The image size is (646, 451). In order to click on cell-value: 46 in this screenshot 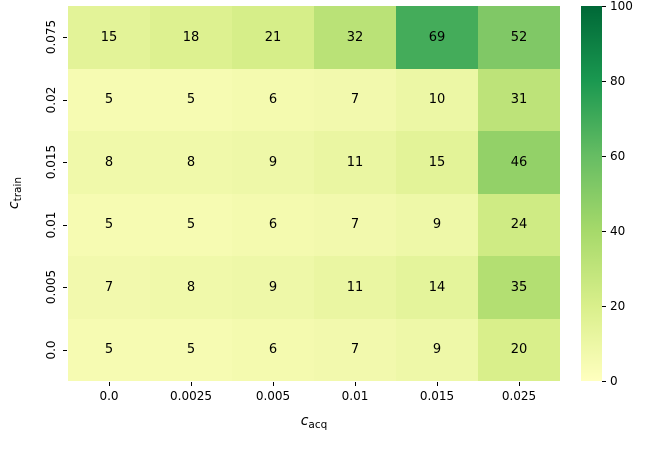, I will do `click(519, 162)`.